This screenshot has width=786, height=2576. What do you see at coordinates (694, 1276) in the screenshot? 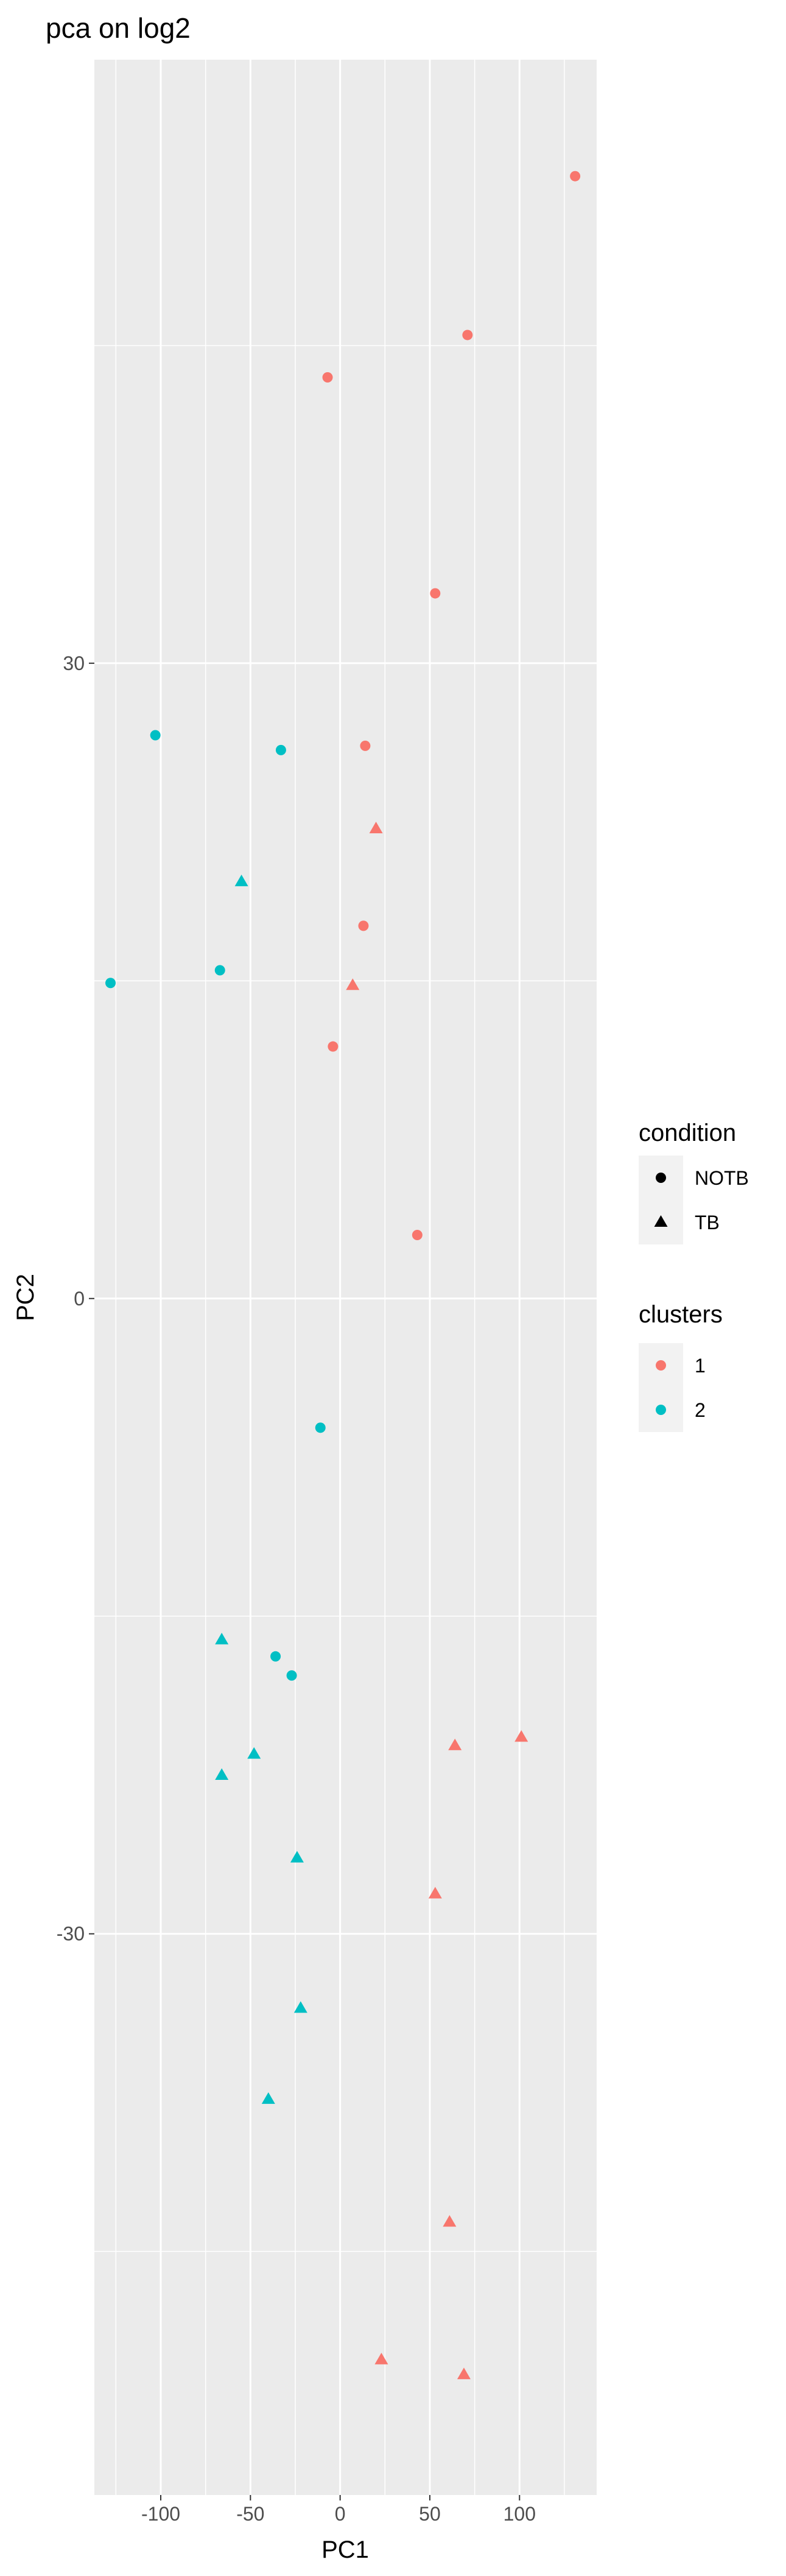
I see `legend: condition NOTB TB clusters 1 2` at bounding box center [694, 1276].